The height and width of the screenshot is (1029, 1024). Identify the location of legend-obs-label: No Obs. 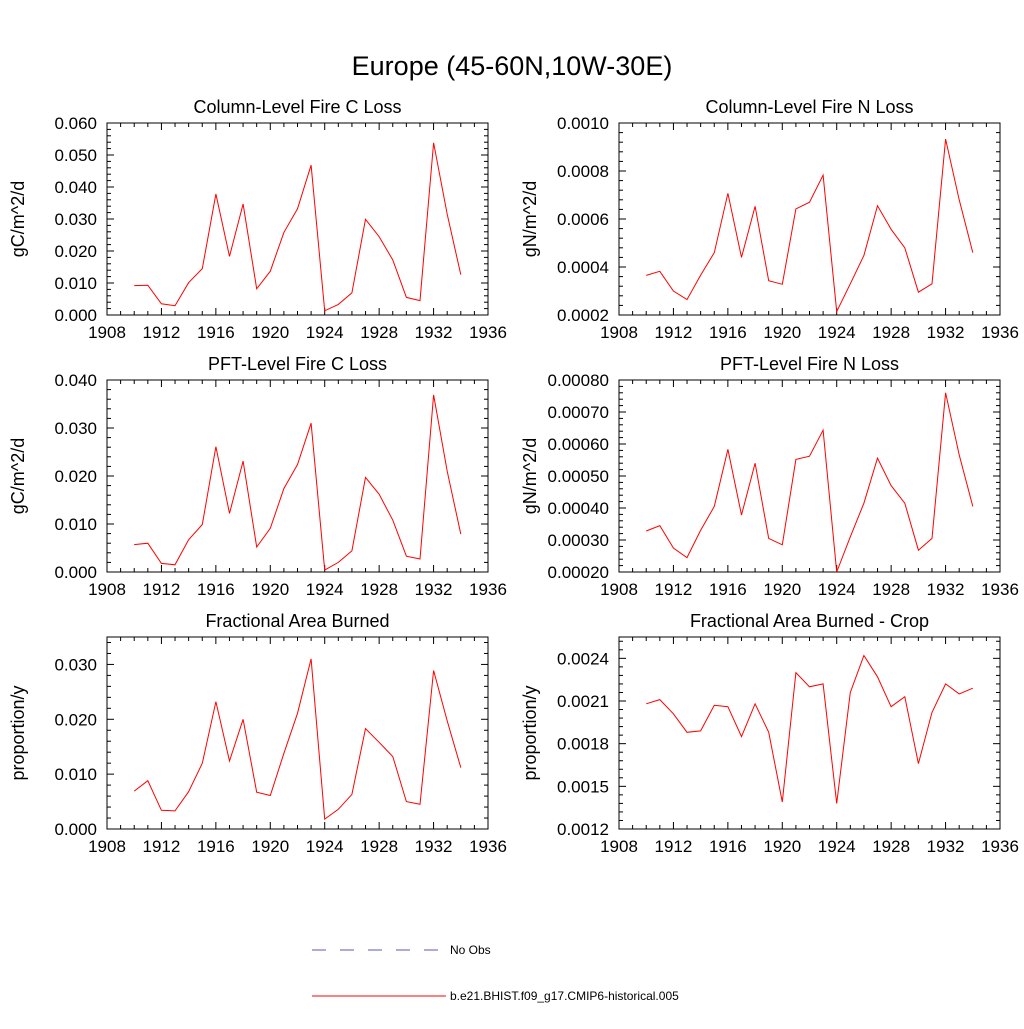
(470, 950).